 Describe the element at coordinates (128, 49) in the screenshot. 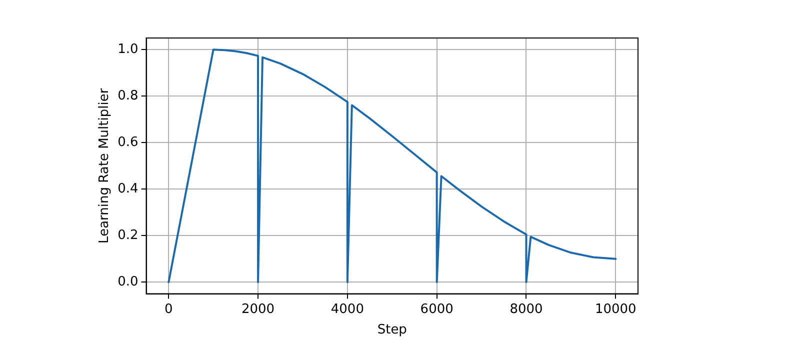

I see `y-tick-label: 1.0` at that location.